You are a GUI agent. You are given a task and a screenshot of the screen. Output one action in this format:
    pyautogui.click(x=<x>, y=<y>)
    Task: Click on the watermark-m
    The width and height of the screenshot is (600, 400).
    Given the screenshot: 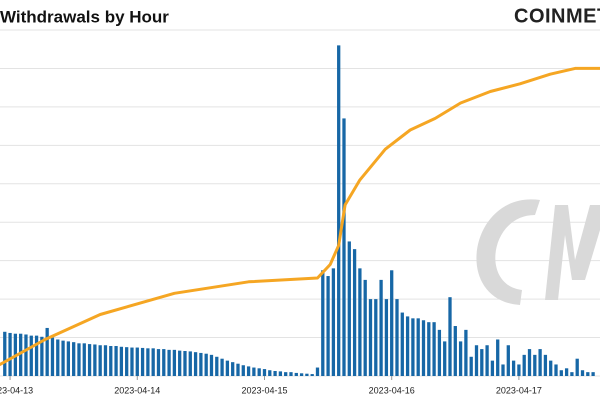 What is the action you would take?
    pyautogui.click(x=572, y=252)
    